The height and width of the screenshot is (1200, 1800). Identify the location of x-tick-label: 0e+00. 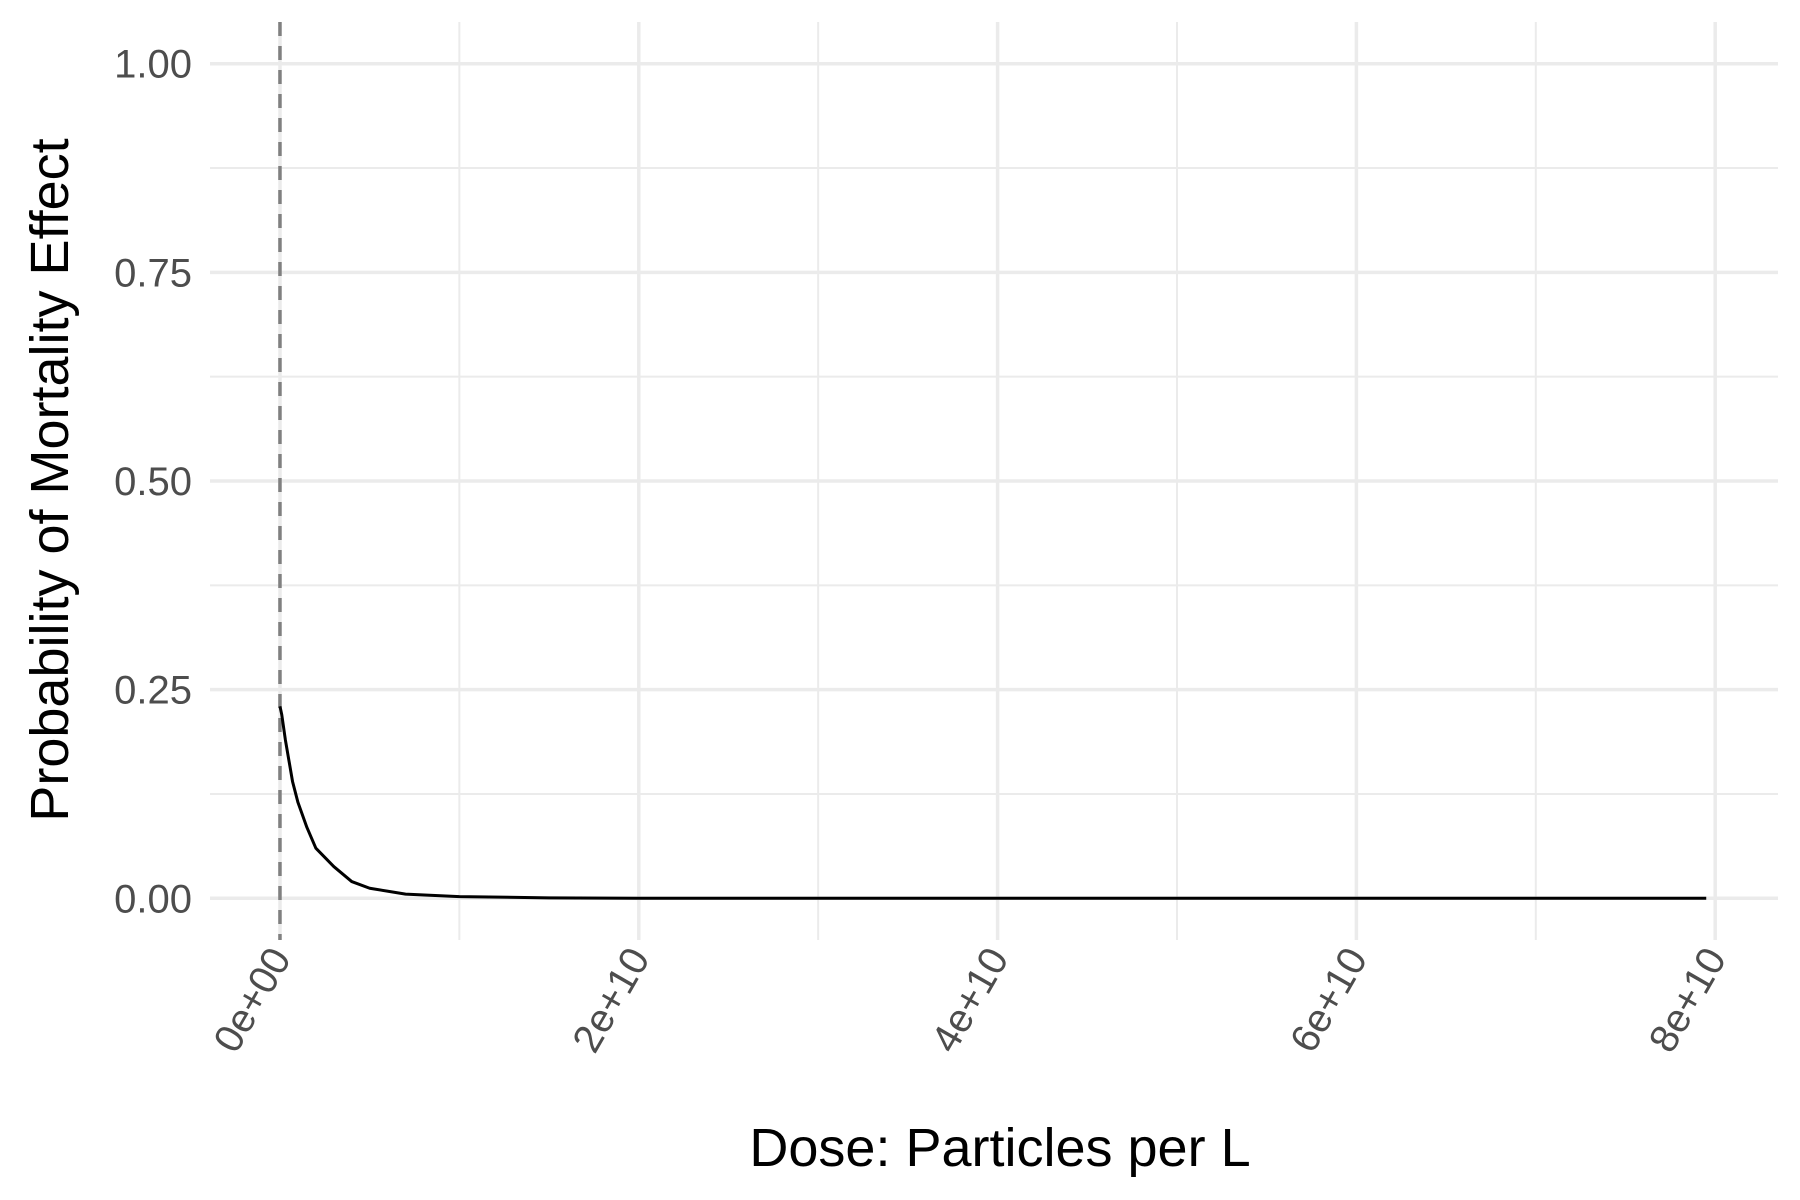
(252, 1000).